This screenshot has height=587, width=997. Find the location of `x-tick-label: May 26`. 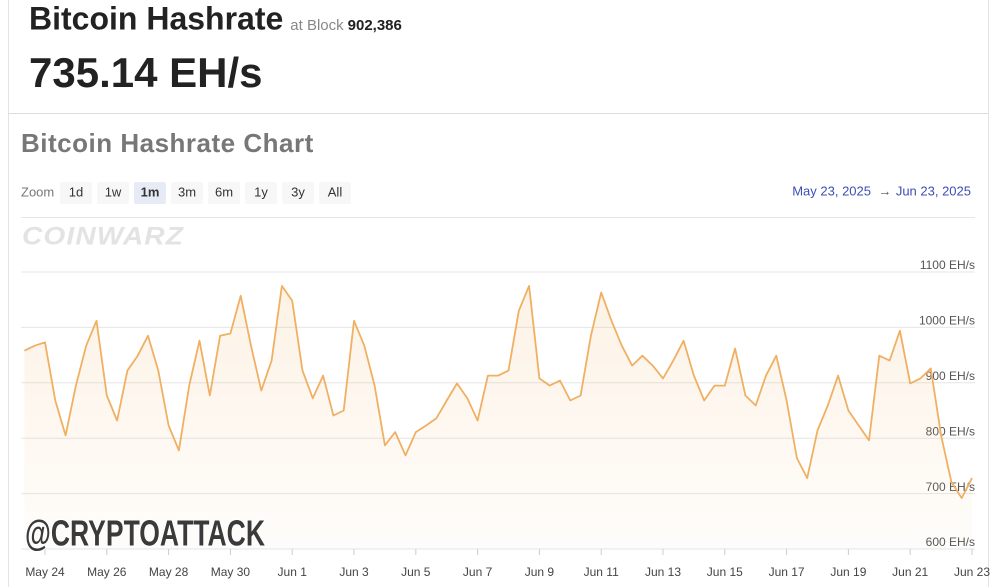

x-tick-label: May 26 is located at coordinates (107, 572).